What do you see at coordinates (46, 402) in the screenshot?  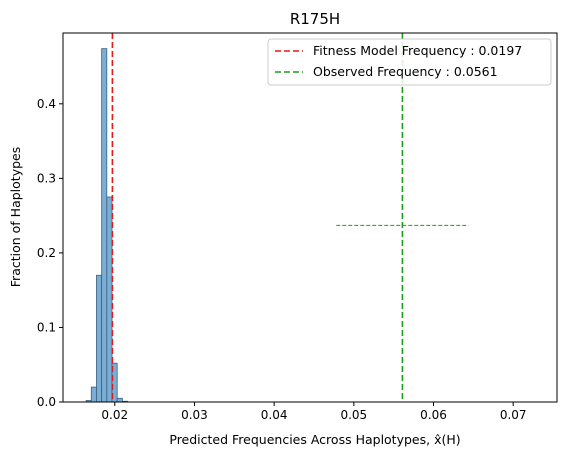 I see `y-tick-label: 0.0` at bounding box center [46, 402].